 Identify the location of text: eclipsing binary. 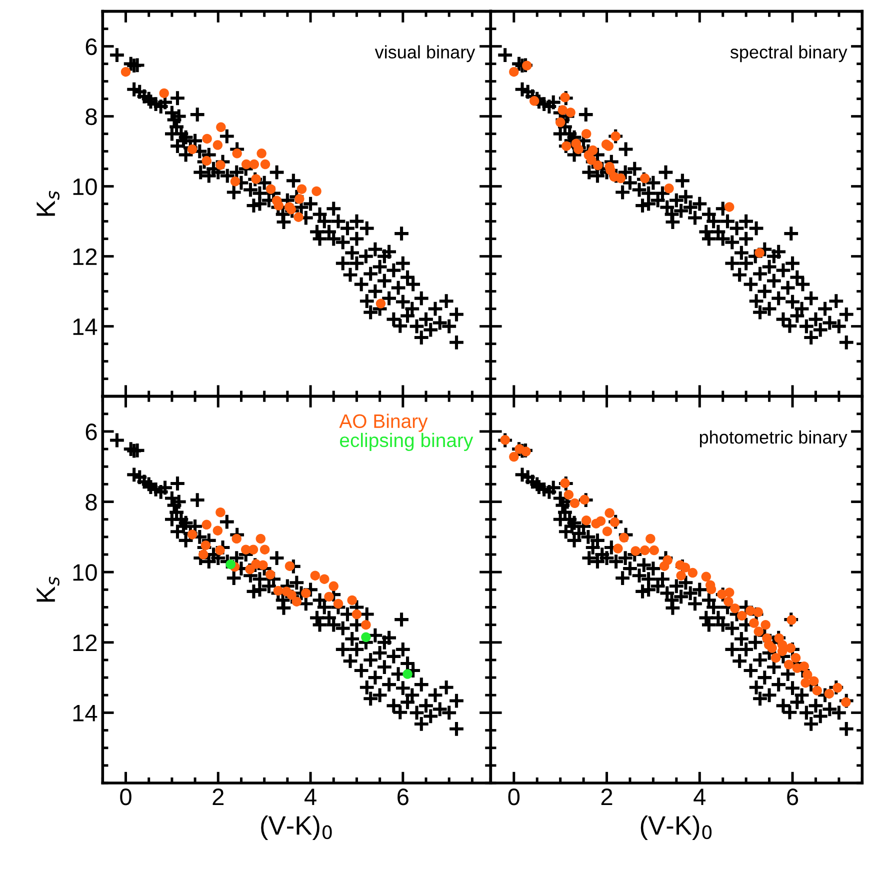
(407, 442).